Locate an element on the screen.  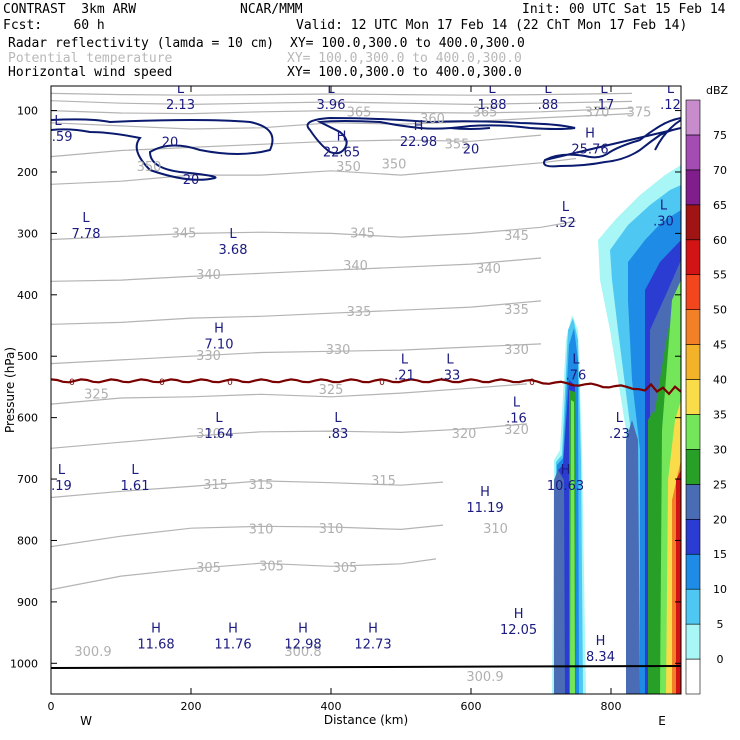
colorbar-label-35: 35 is located at coordinates (720, 414).